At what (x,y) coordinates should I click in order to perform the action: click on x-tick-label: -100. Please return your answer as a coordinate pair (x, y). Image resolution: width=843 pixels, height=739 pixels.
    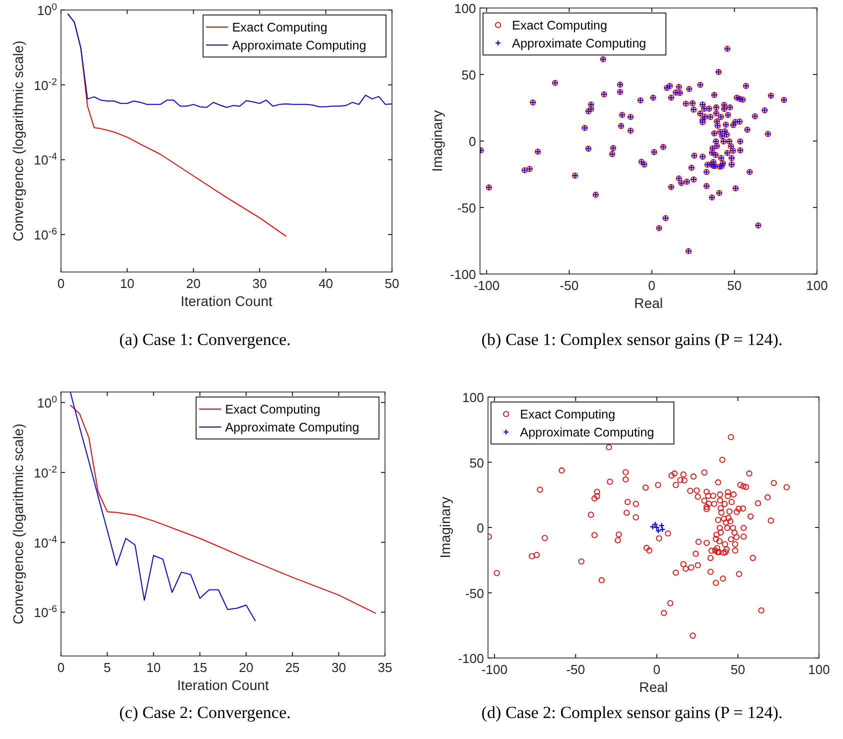
    Looking at the image, I should click on (494, 669).